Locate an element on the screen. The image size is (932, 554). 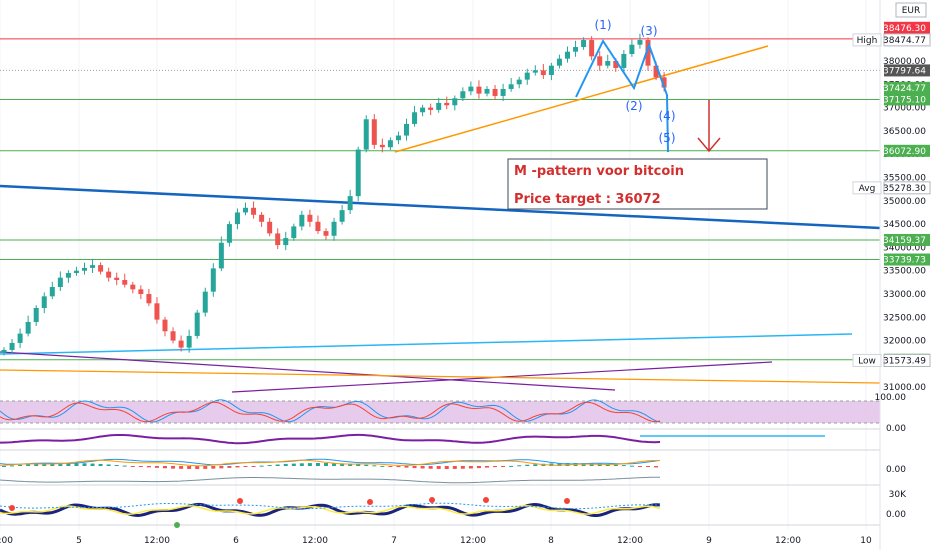
currency-badge is located at coordinates (911, 10).